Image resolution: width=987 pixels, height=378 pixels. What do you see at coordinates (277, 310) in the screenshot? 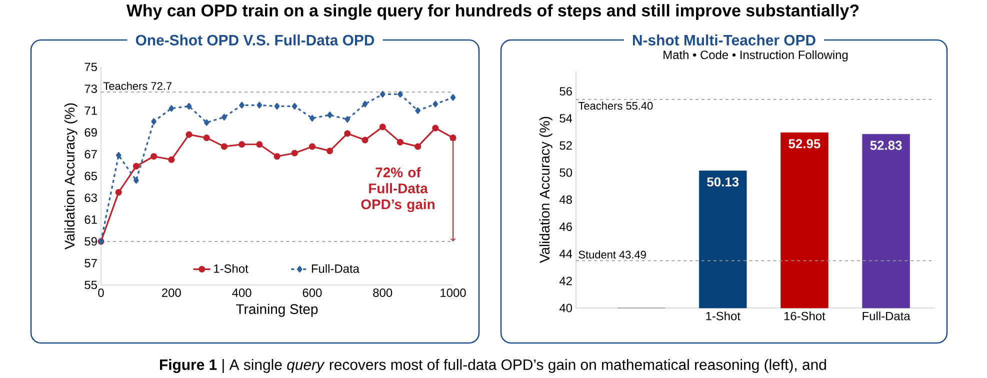
I see `x-axis-title: Training Step` at bounding box center [277, 310].